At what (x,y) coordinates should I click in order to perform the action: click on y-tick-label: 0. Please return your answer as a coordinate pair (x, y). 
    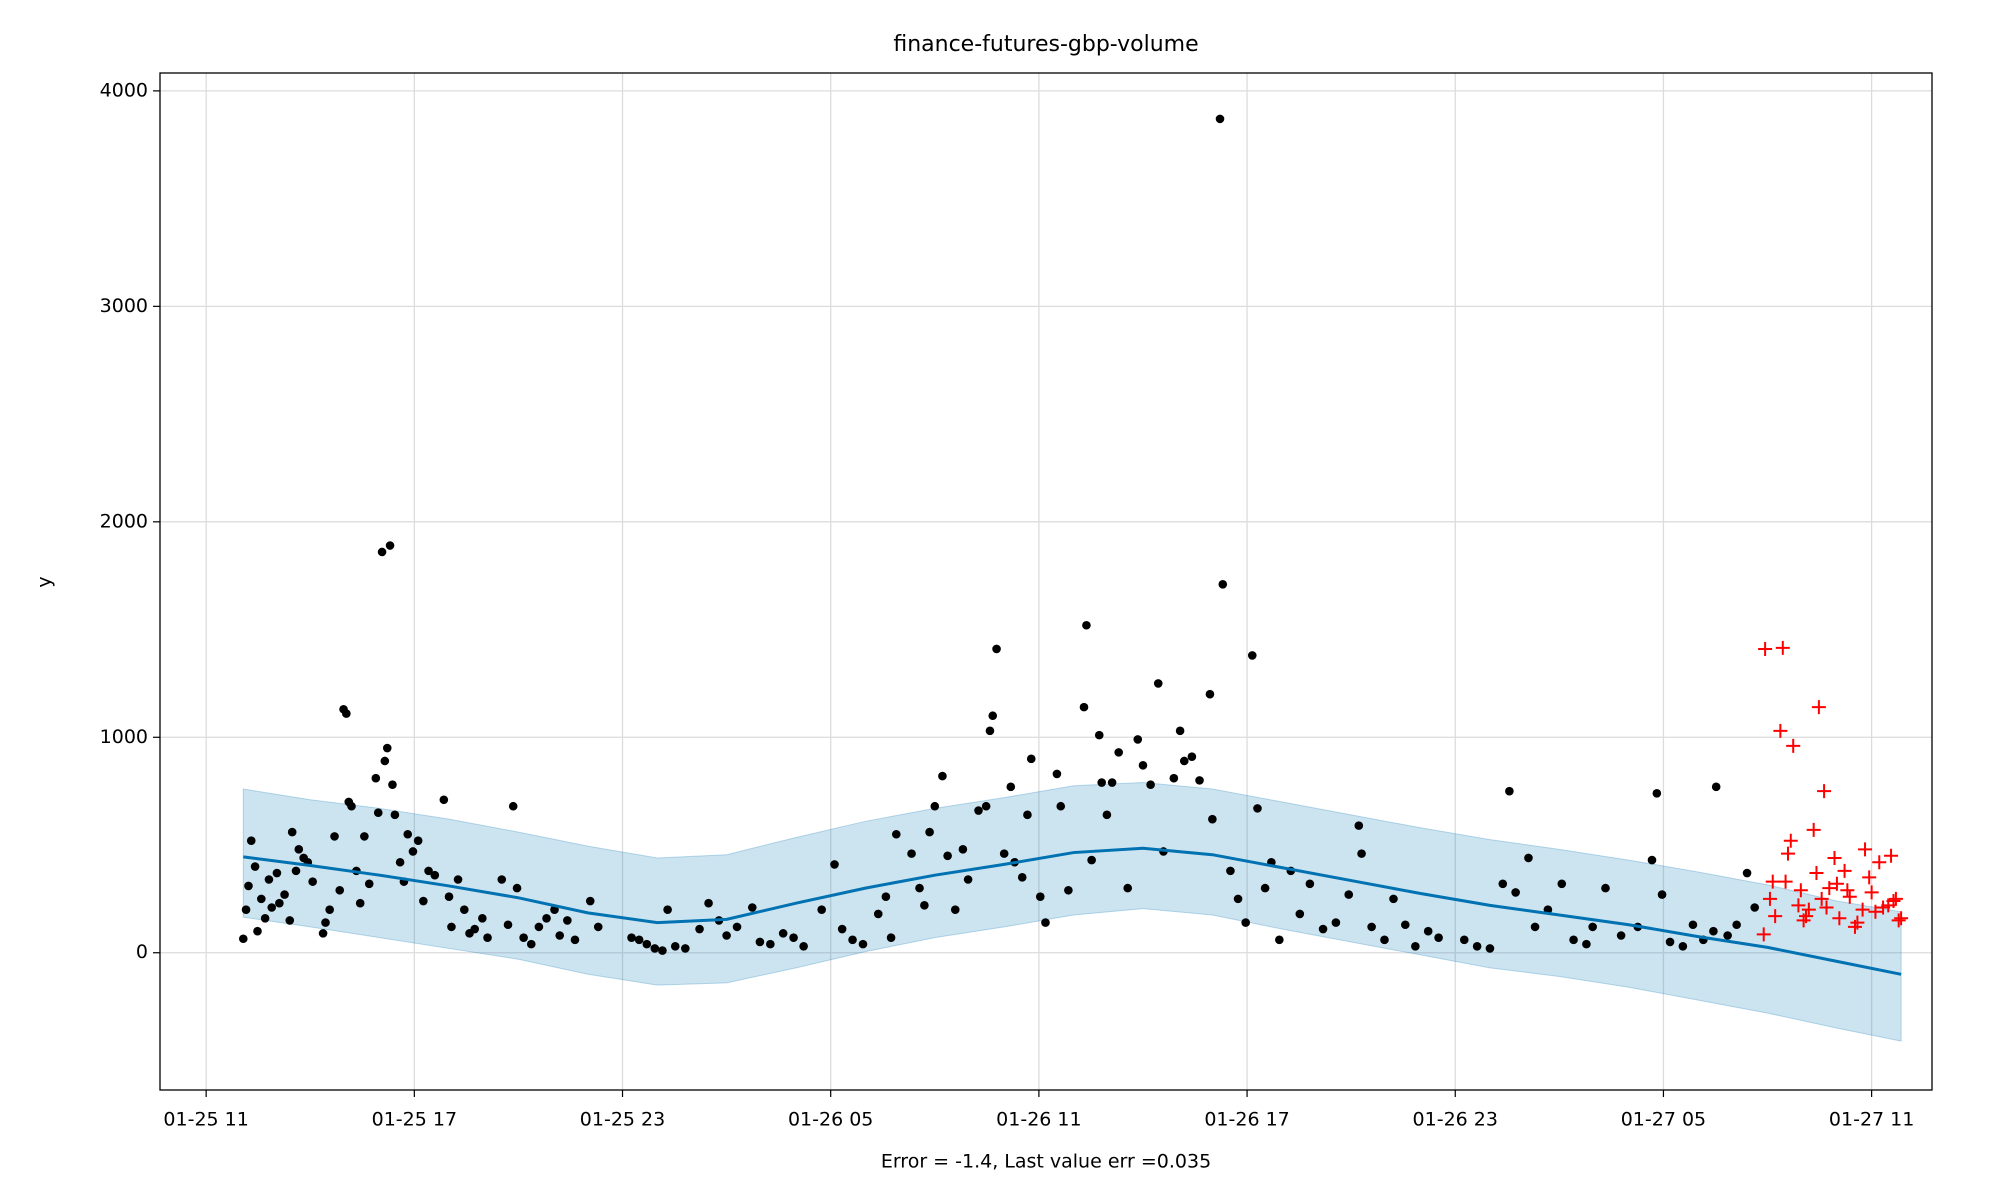
    Looking at the image, I should click on (142, 952).